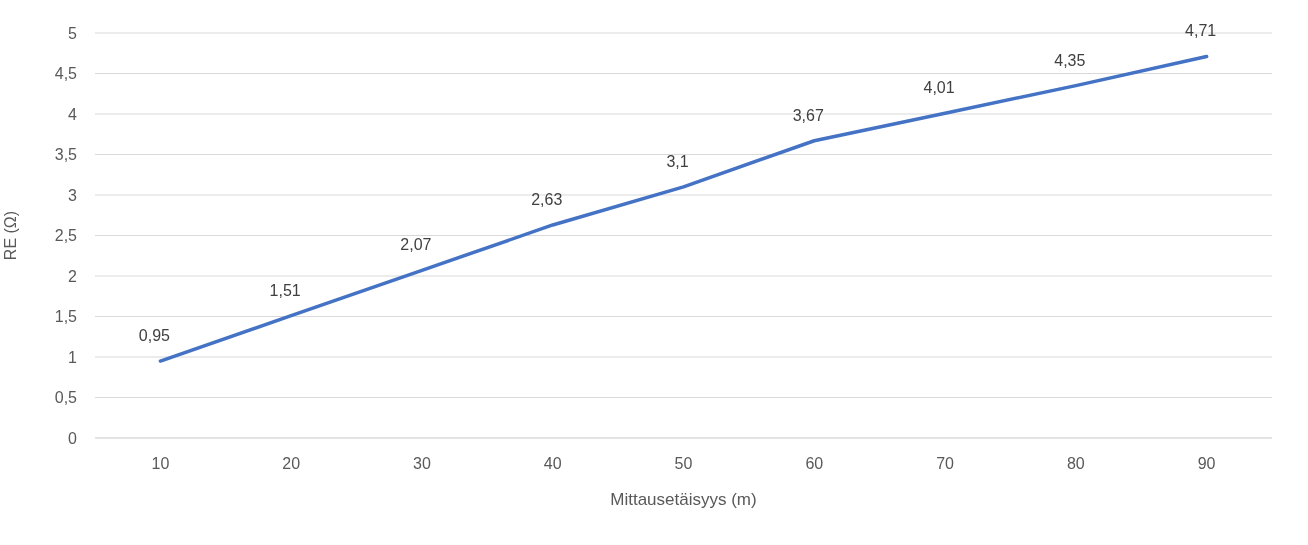 This screenshot has height=545, width=1308. I want to click on y-tick-label: 0,5, so click(66, 398).